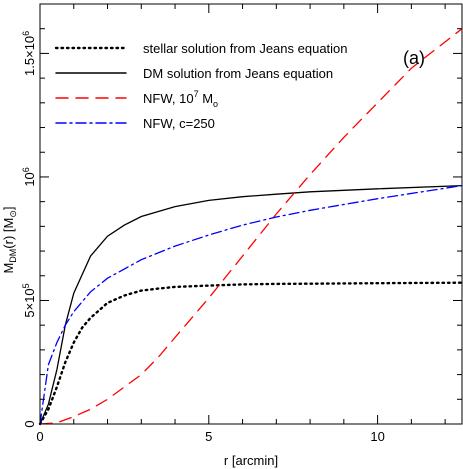 The image size is (463, 469). What do you see at coordinates (245, 48) in the screenshot?
I see `legend-entry: stellar solution from Jeans equation` at bounding box center [245, 48].